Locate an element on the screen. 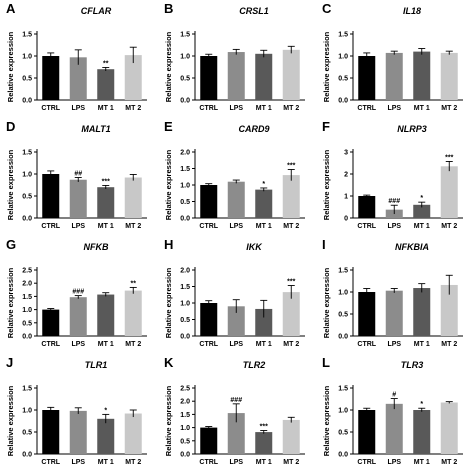 The width and height of the screenshot is (474, 476). y-tick-label: 3 is located at coordinates (346, 153).